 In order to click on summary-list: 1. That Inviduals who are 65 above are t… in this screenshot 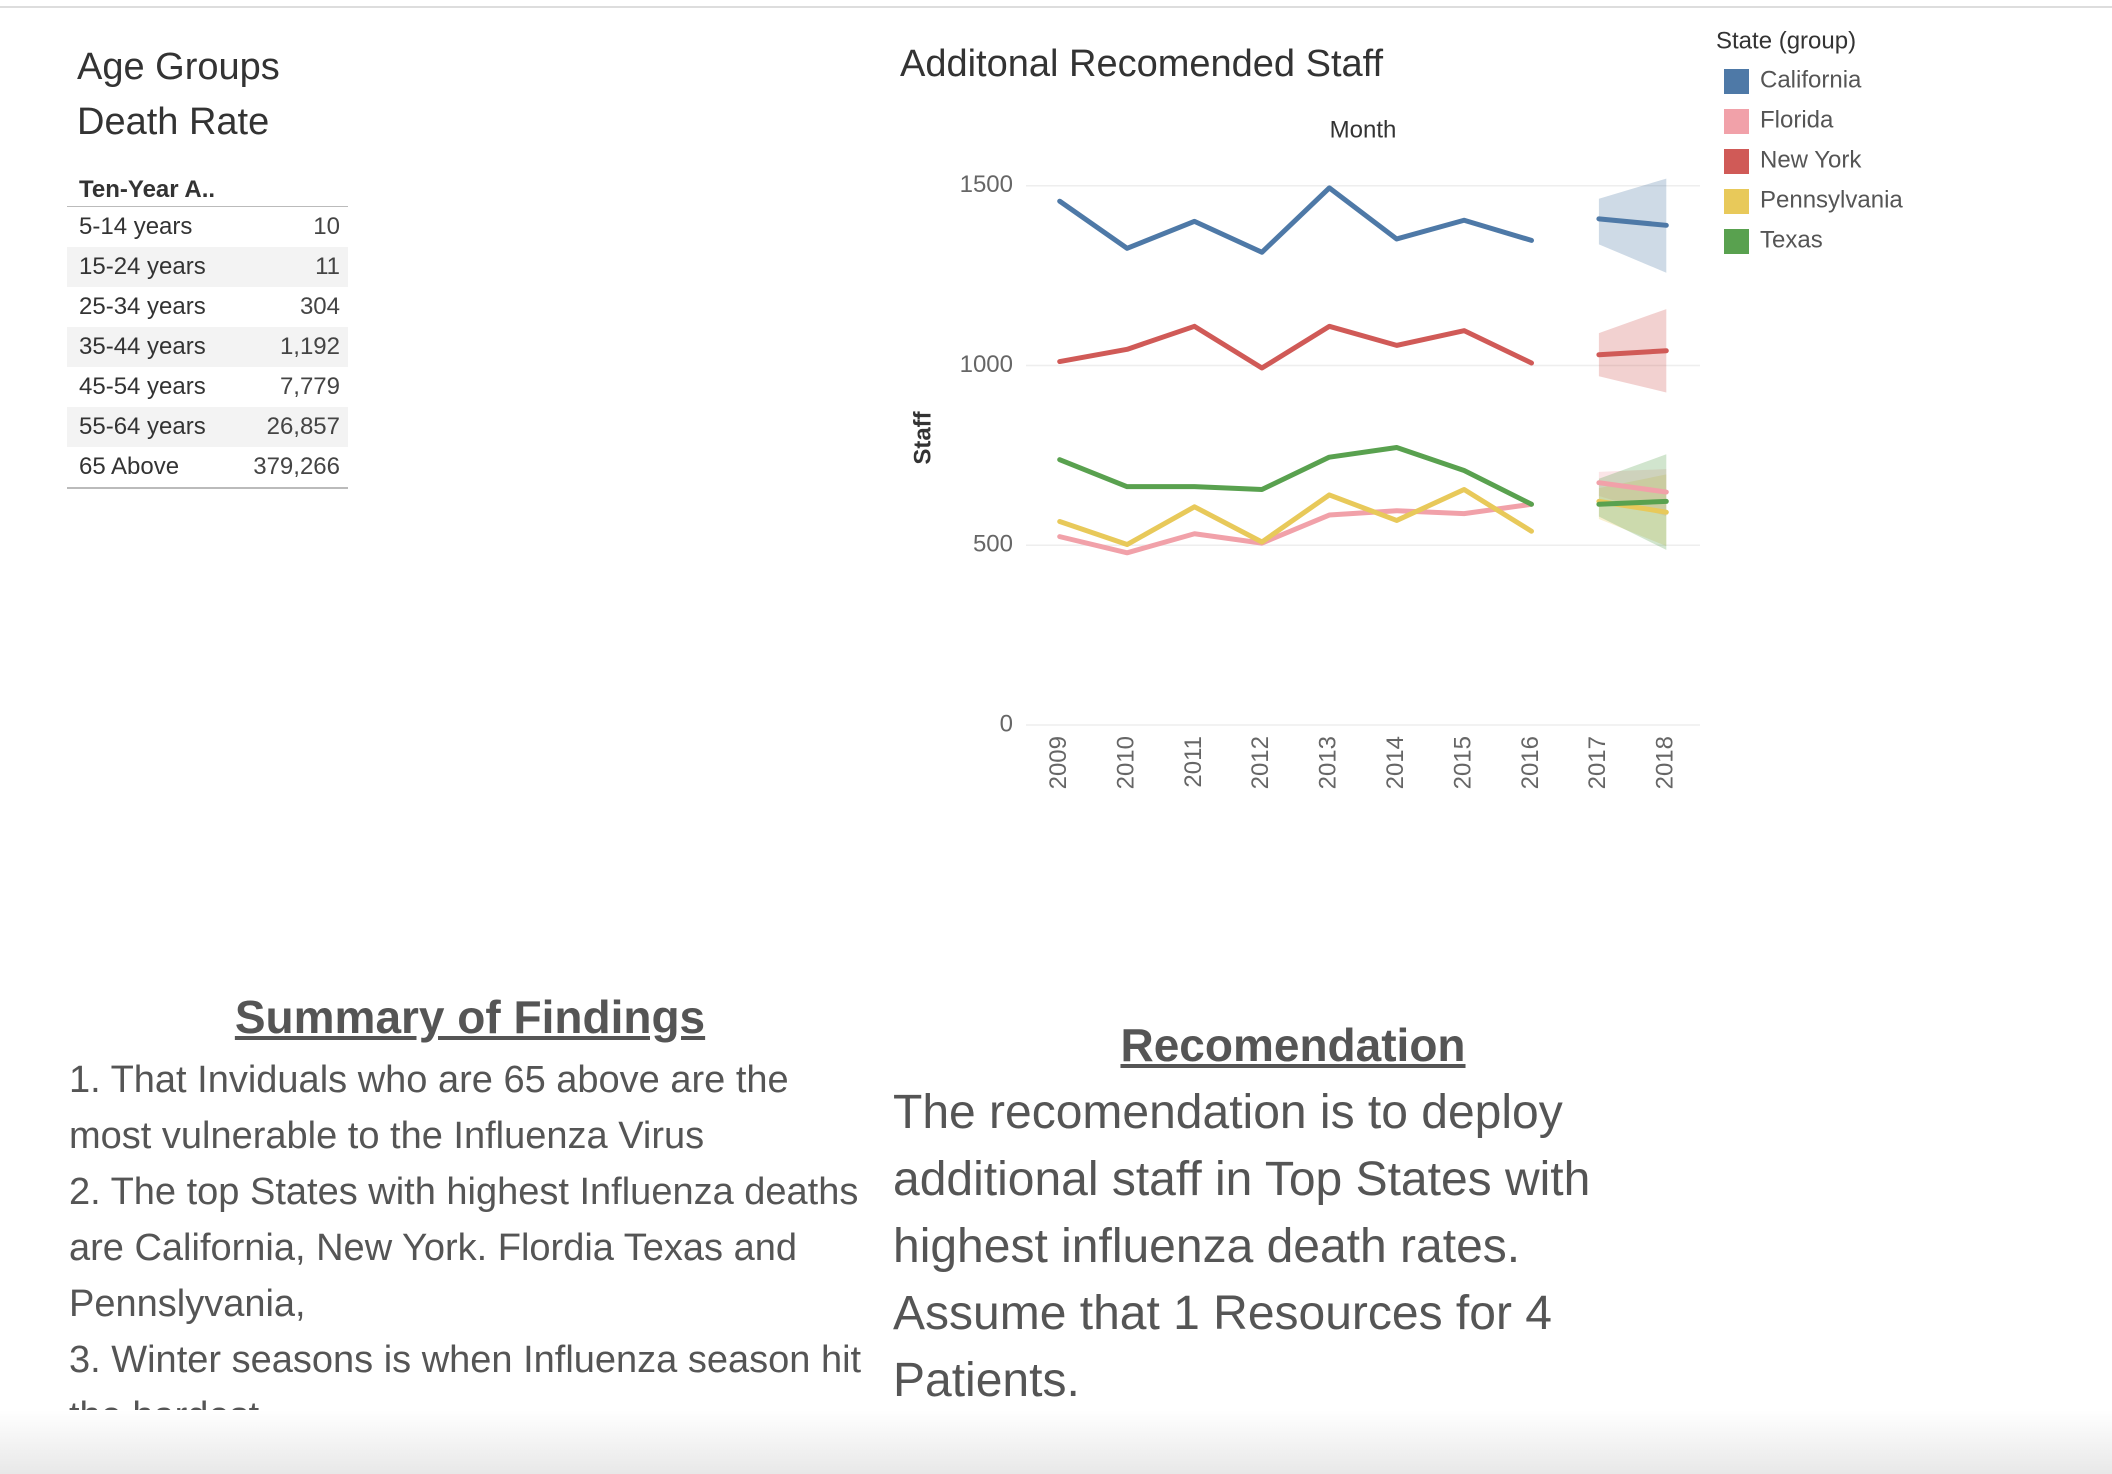, I will do `click(474, 1248)`.